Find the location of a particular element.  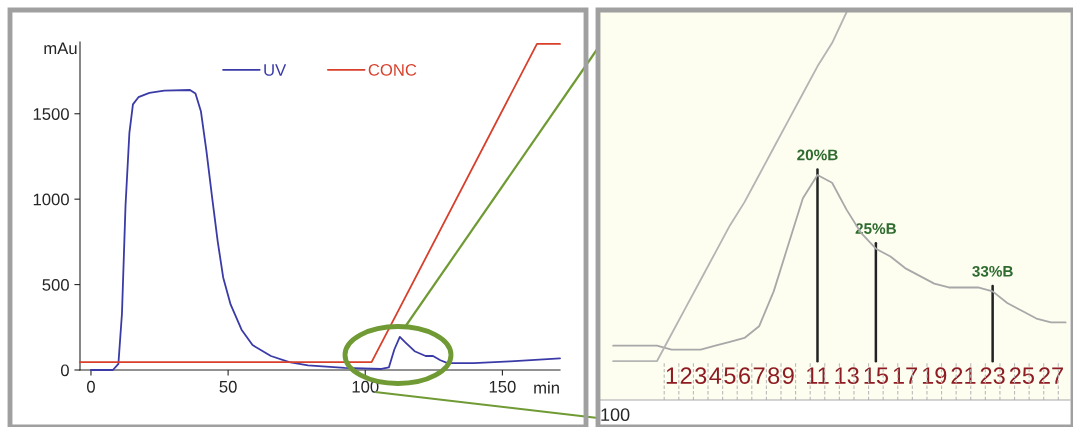

y-tick-label: 500 is located at coordinates (55, 284).